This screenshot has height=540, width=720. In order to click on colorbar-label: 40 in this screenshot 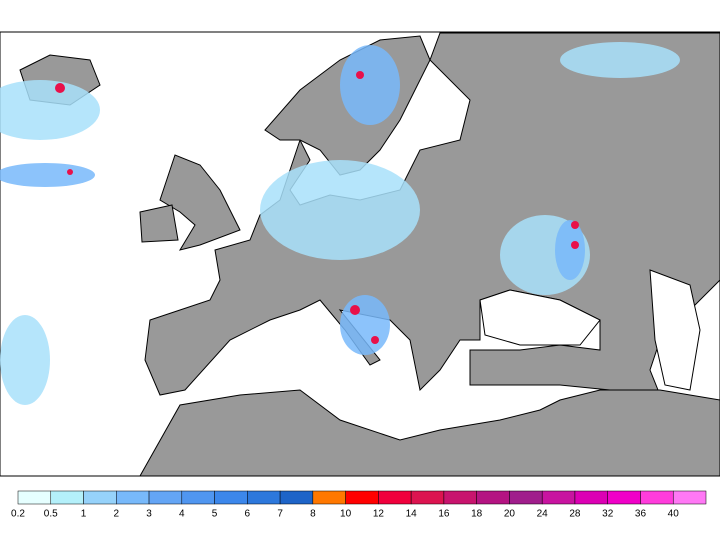, I will do `click(674, 514)`.